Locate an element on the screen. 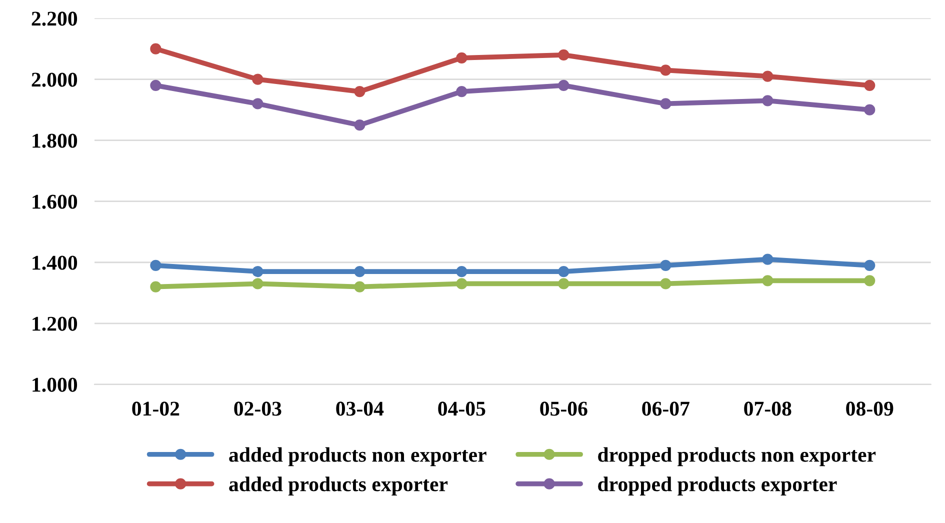 This screenshot has width=945, height=523. legend-label: added products exporter is located at coordinates (338, 486).